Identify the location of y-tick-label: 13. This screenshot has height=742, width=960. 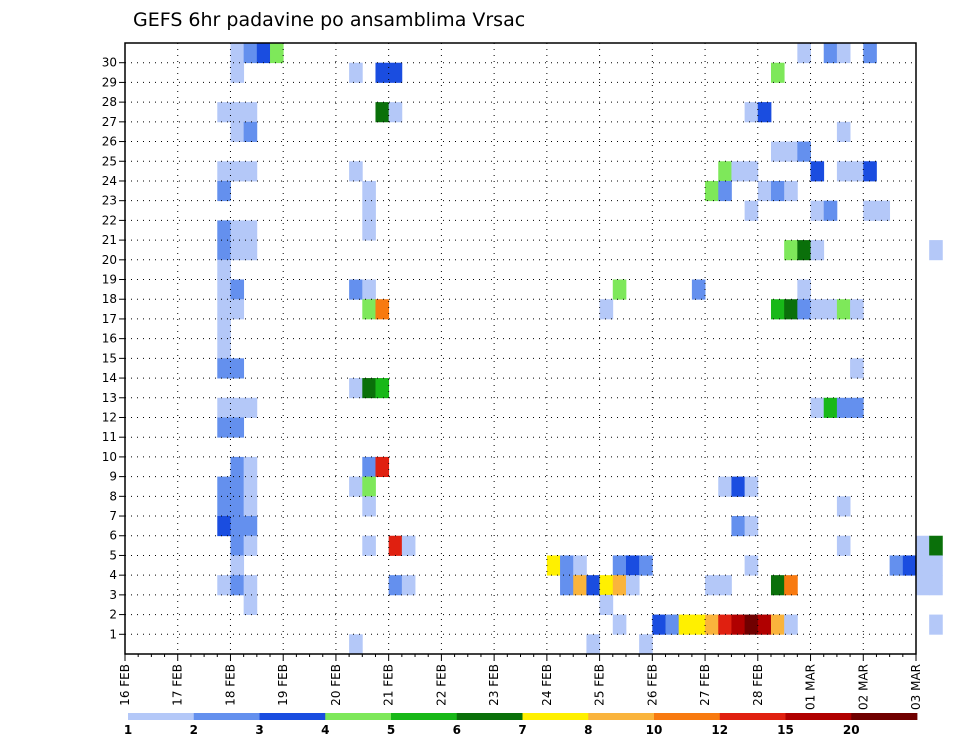
(109, 398).